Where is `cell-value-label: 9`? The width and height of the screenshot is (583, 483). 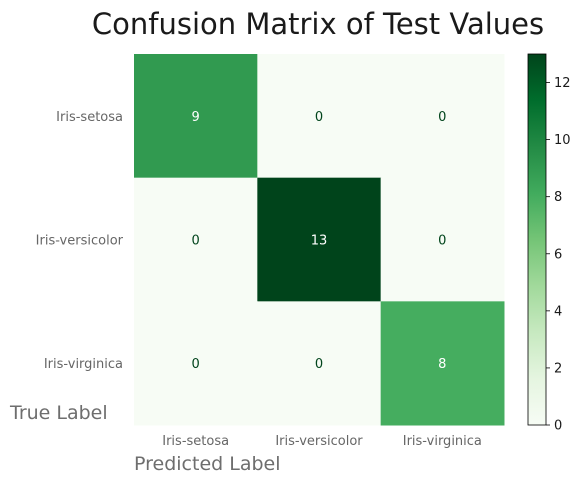
cell-value-label: 9 is located at coordinates (196, 117).